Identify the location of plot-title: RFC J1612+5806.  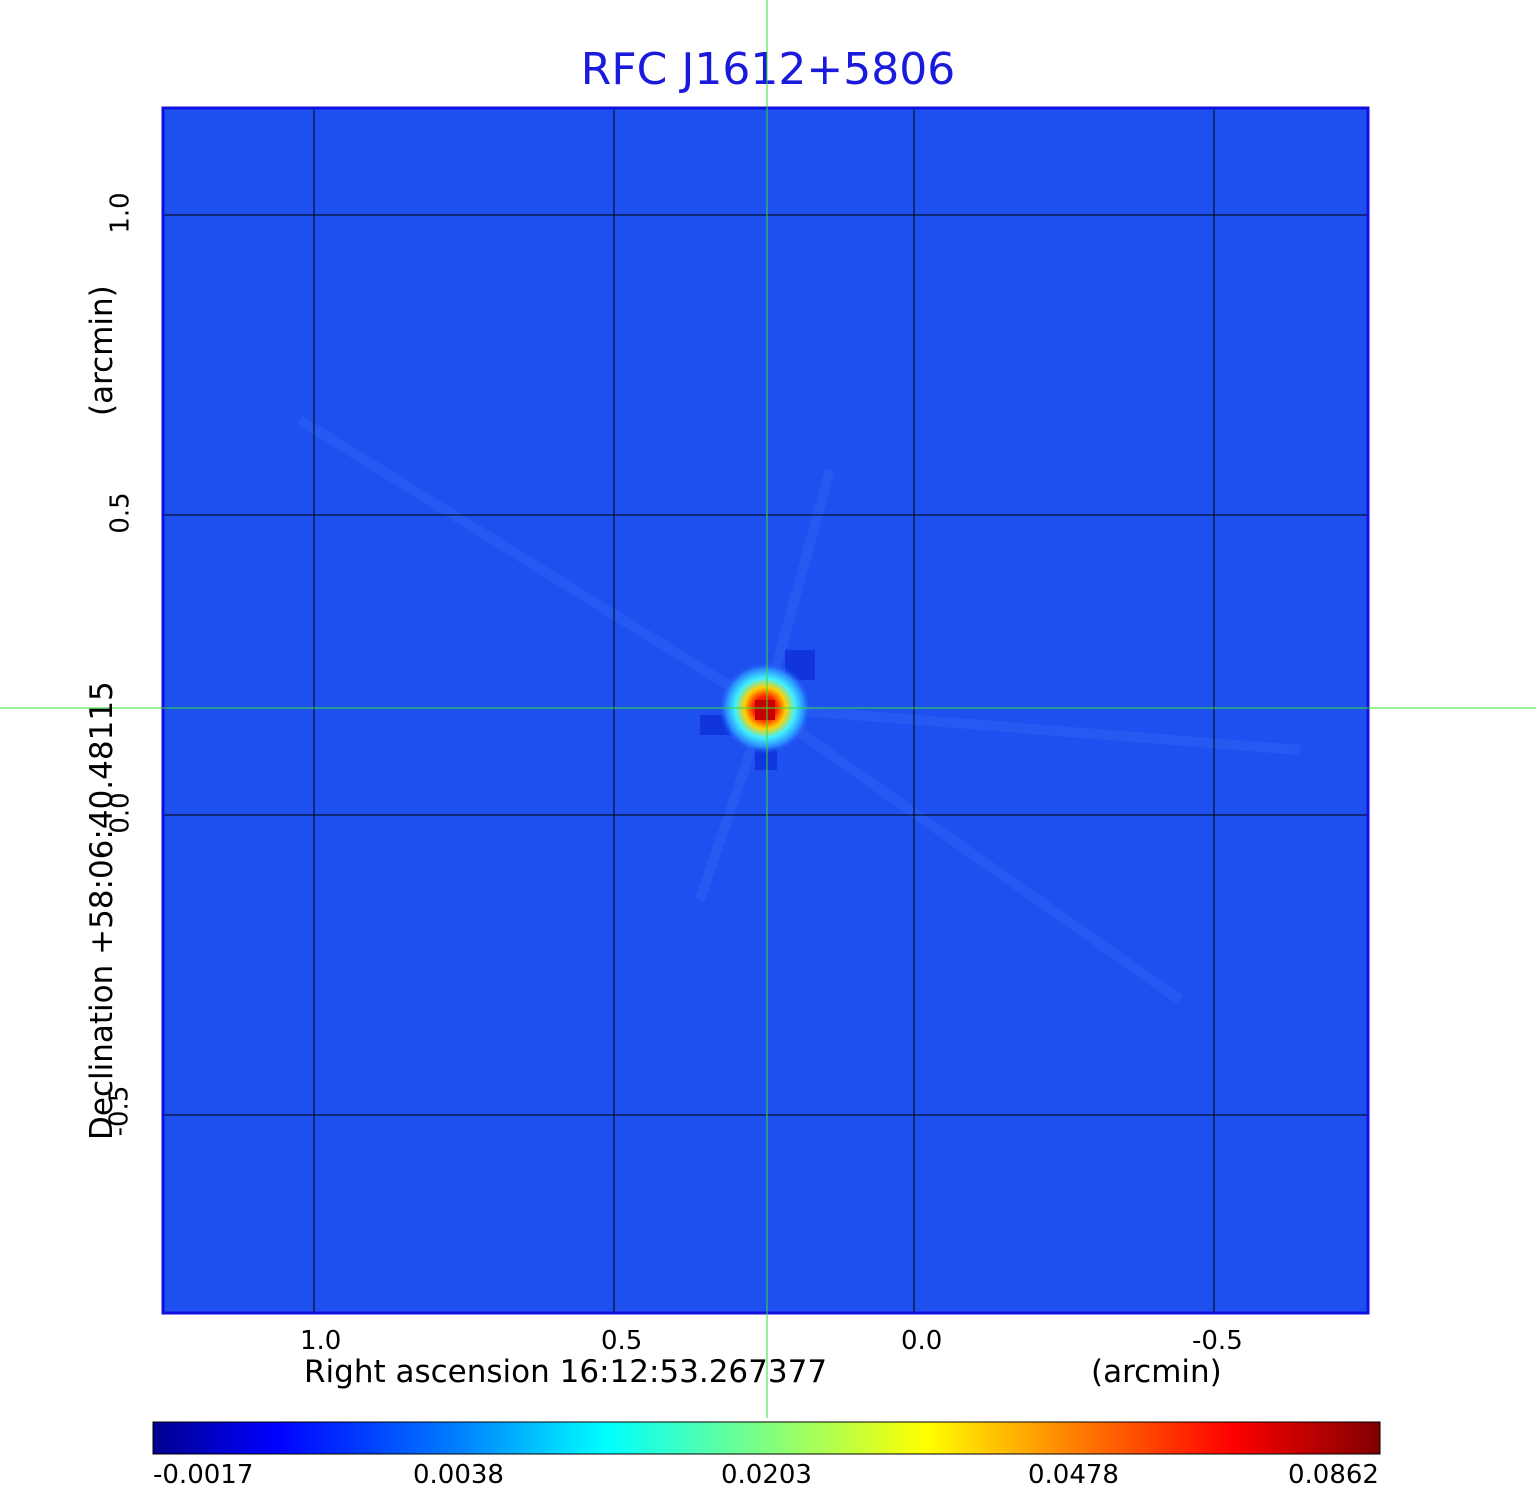
(768, 69).